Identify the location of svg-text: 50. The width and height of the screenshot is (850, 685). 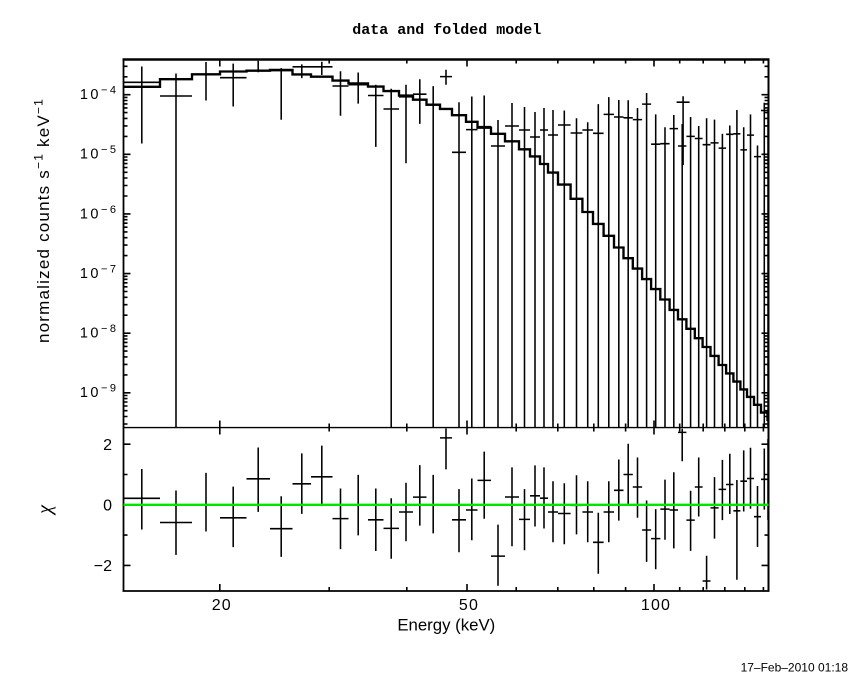
(469, 605).